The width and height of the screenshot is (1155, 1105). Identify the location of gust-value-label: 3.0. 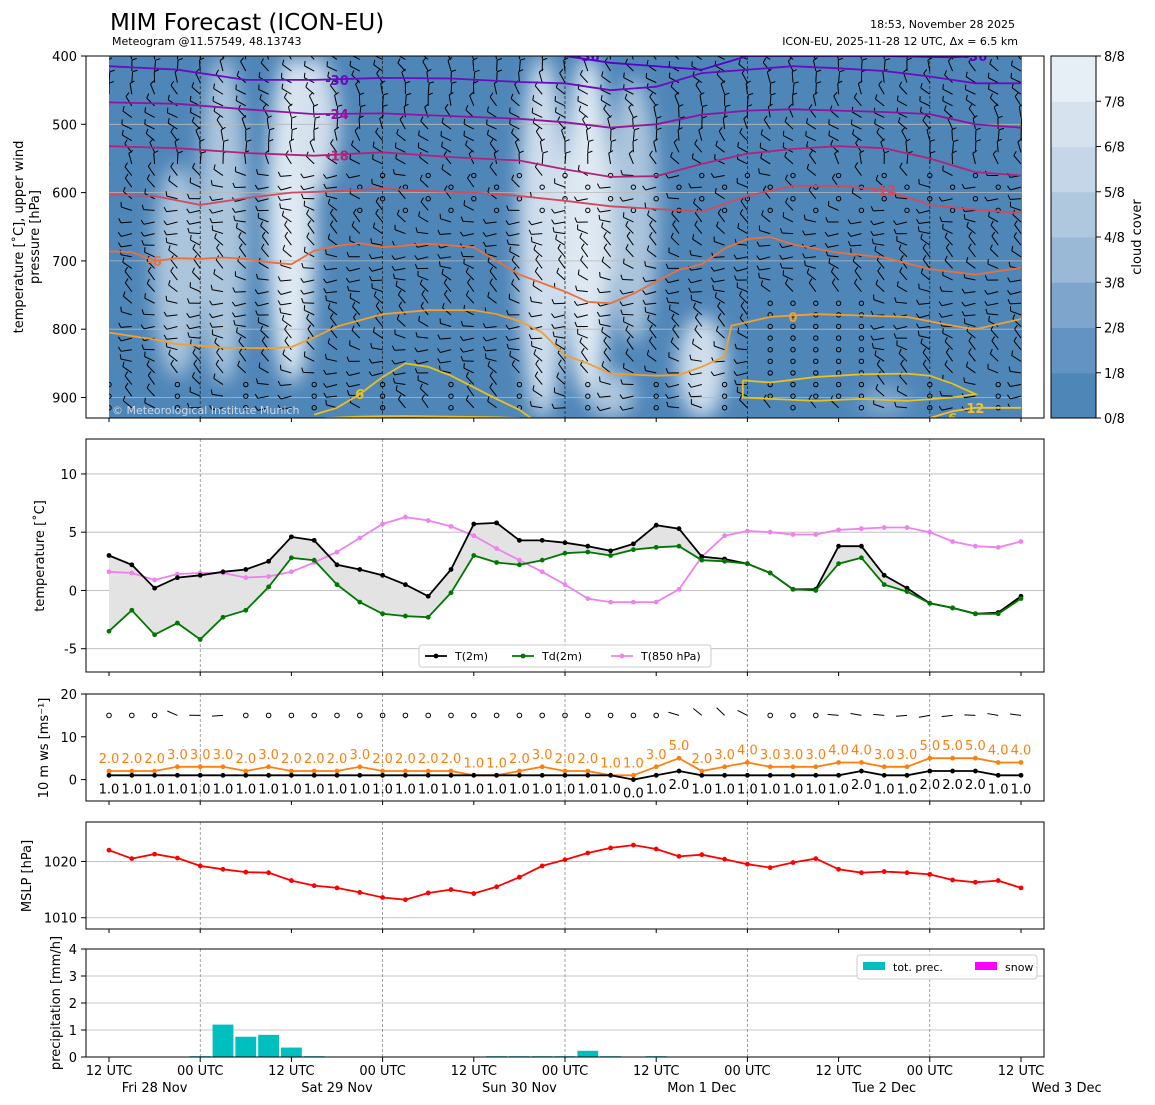
(359, 755).